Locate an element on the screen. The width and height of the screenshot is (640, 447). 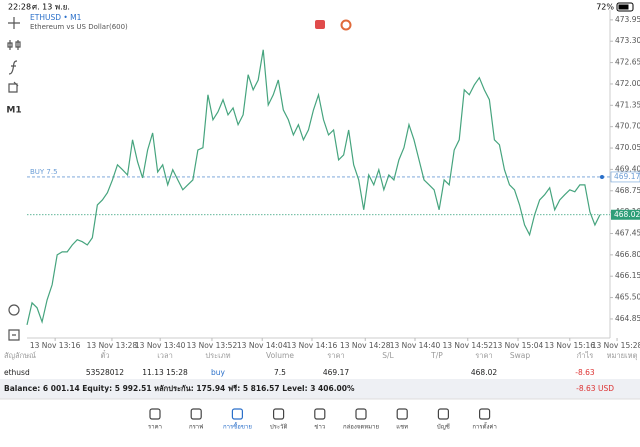
nav-item: การตั้งค่า is located at coordinates (484, 419).